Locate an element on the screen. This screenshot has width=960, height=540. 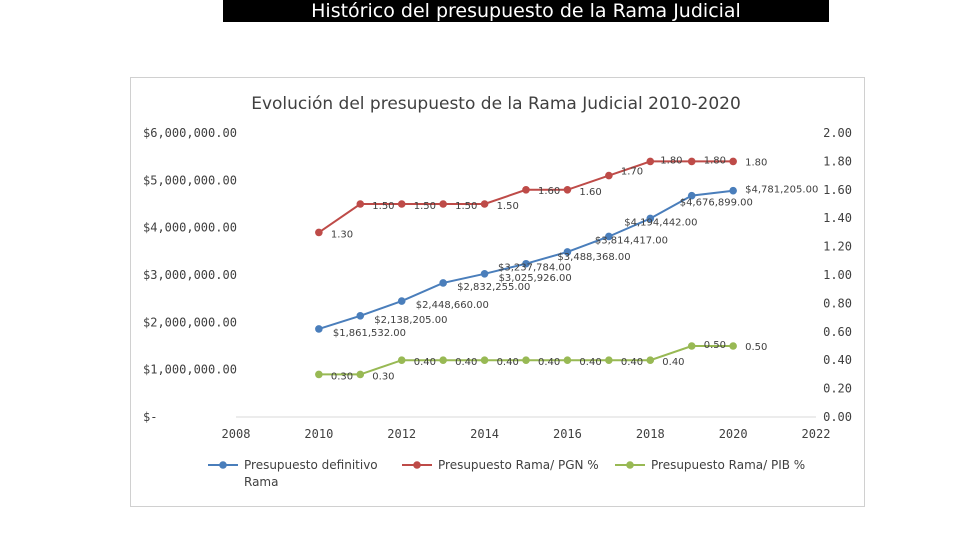
y-right-tick-label: 2.00 is located at coordinates (837, 133).